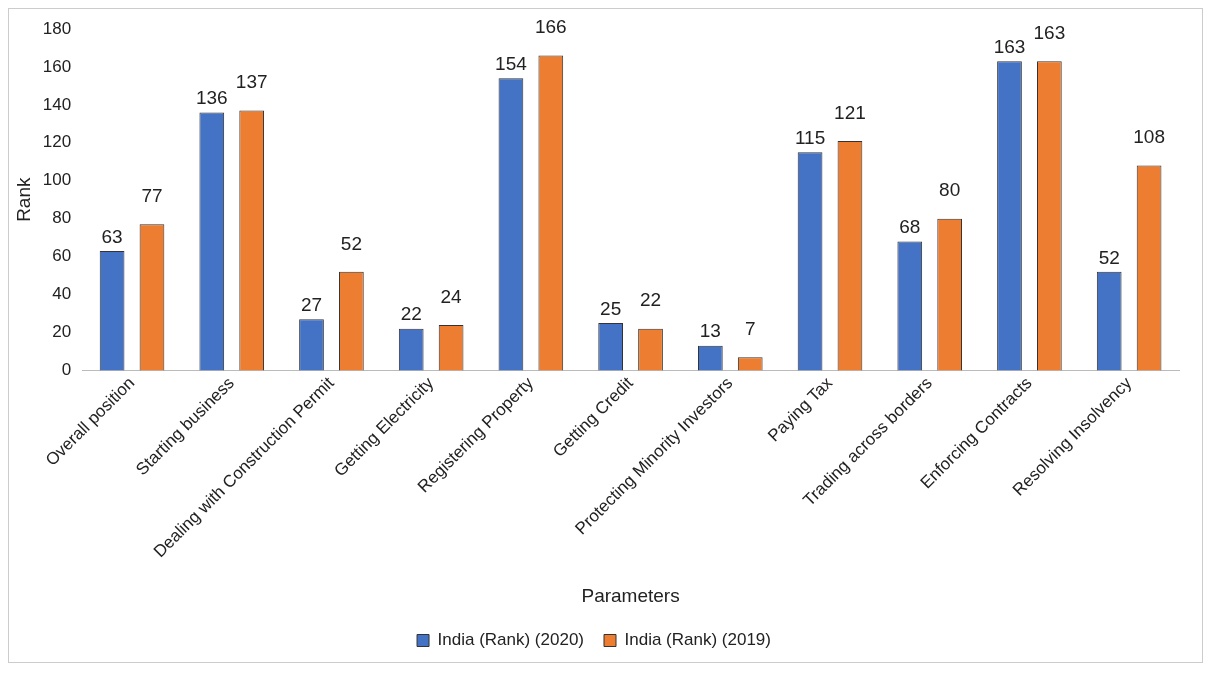 The height and width of the screenshot is (679, 1217). Describe the element at coordinates (66, 370) in the screenshot. I see `y-tick-label: 0` at that location.